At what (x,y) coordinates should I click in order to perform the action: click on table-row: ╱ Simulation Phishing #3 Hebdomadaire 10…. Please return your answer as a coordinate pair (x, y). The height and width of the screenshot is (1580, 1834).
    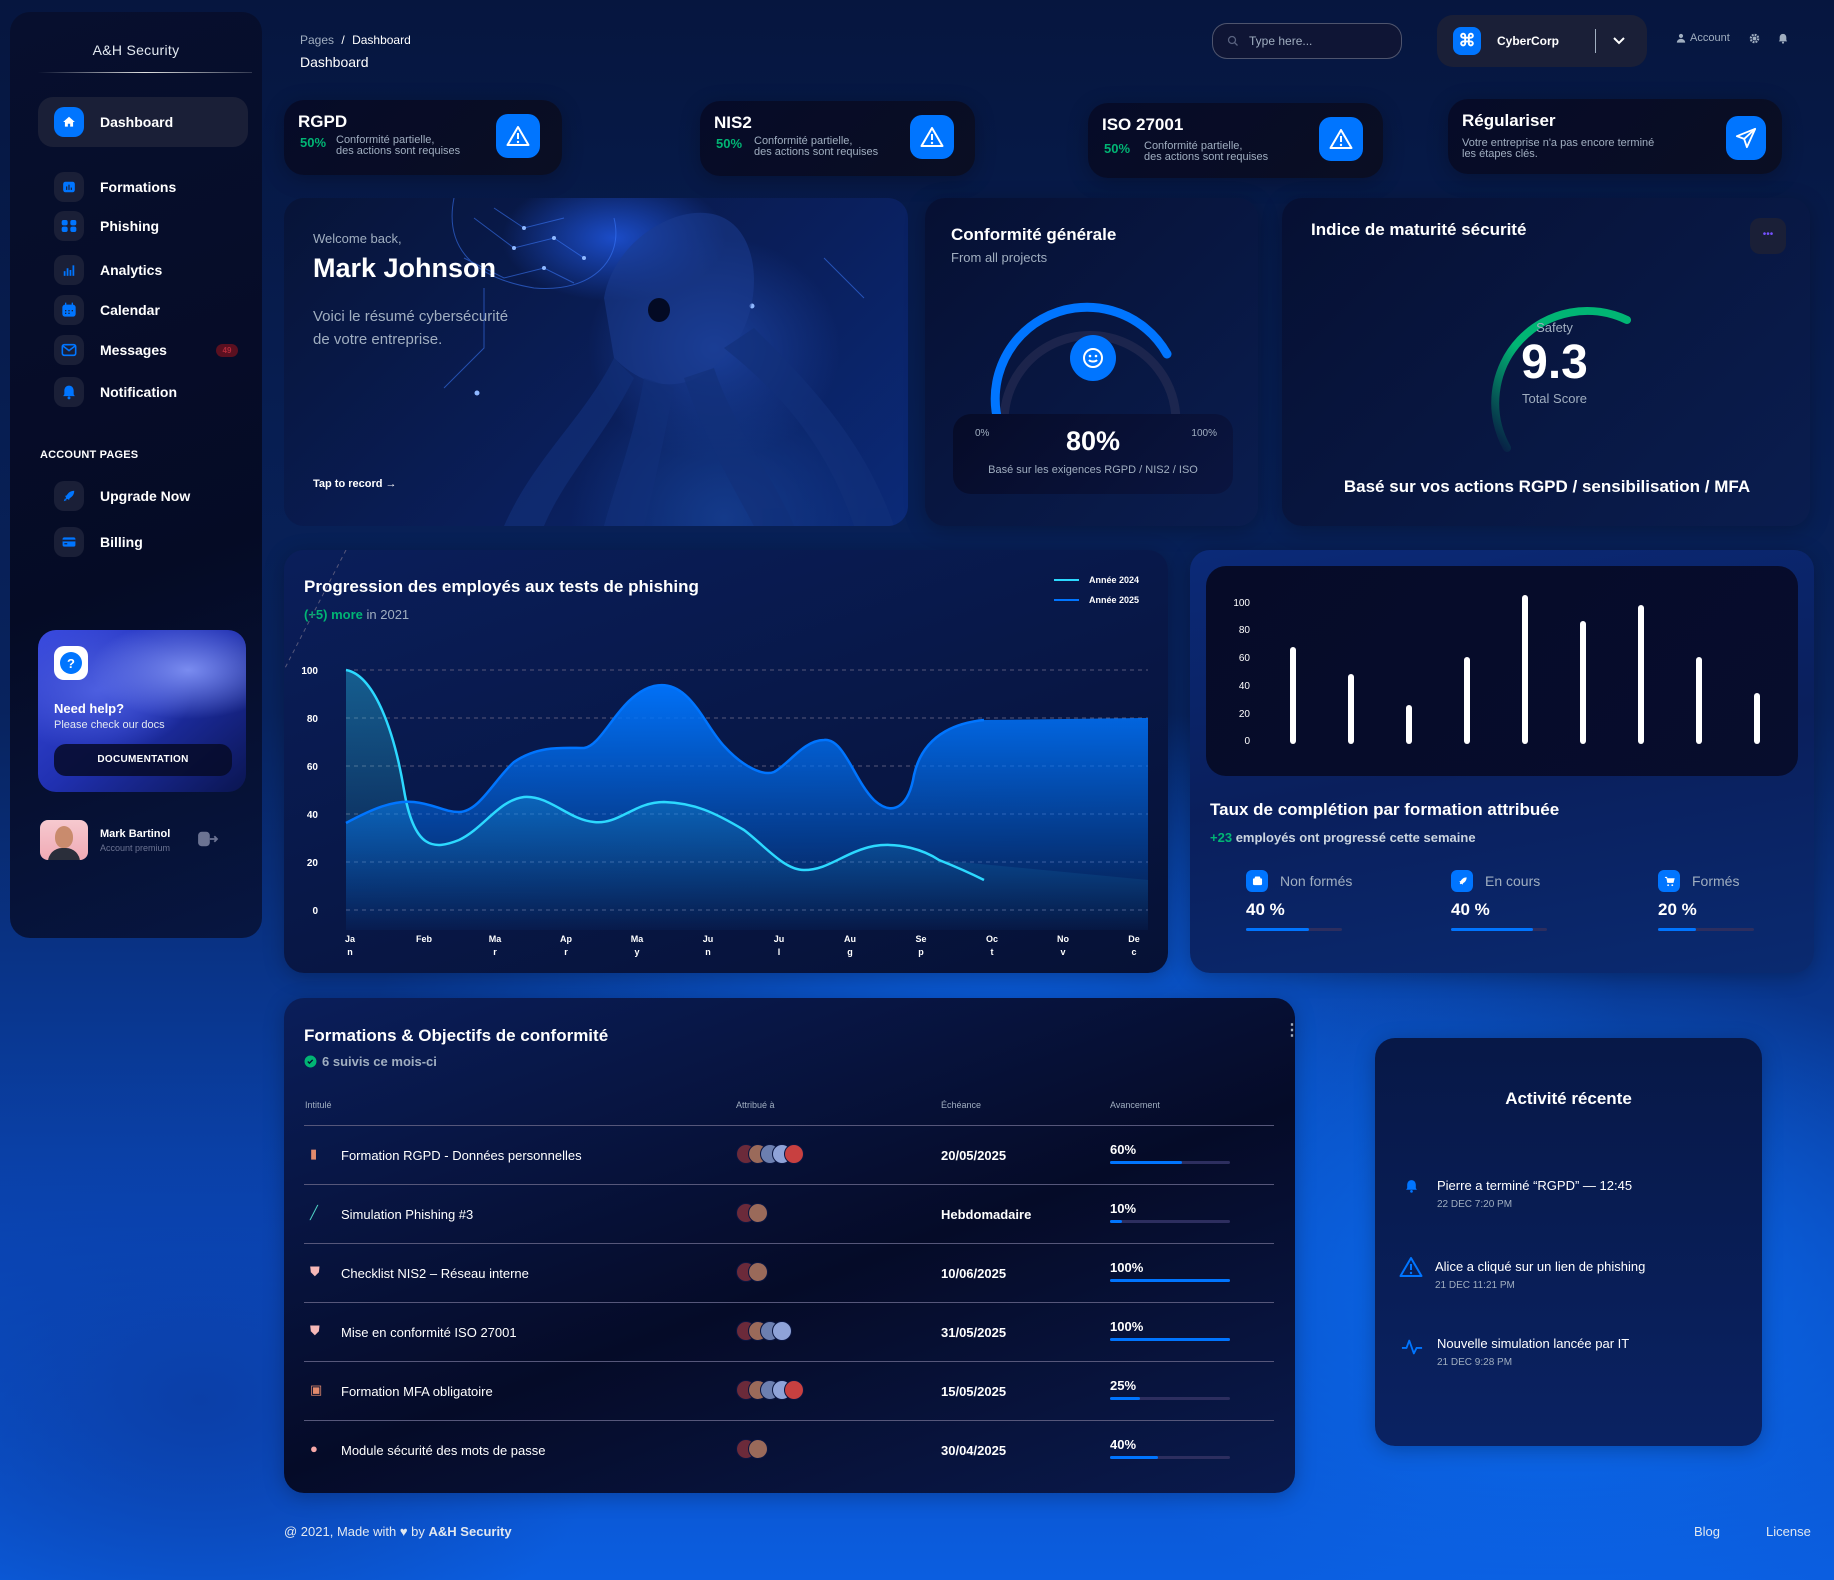
    Looking at the image, I should click on (789, 1213).